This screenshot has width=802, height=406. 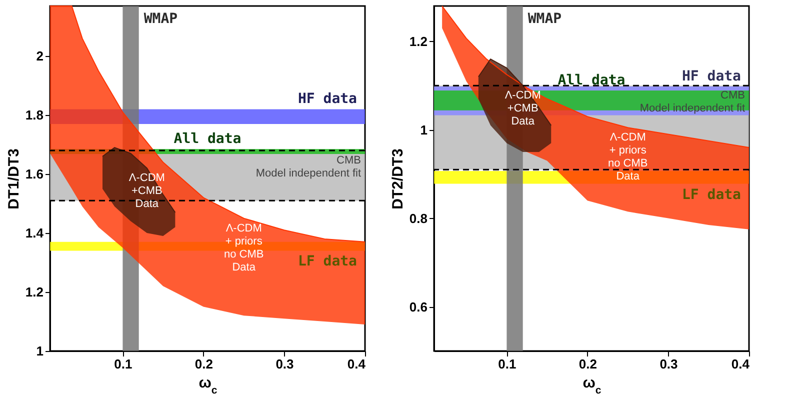 What do you see at coordinates (34, 174) in the screenshot?
I see `y-tick-label: 1.6` at bounding box center [34, 174].